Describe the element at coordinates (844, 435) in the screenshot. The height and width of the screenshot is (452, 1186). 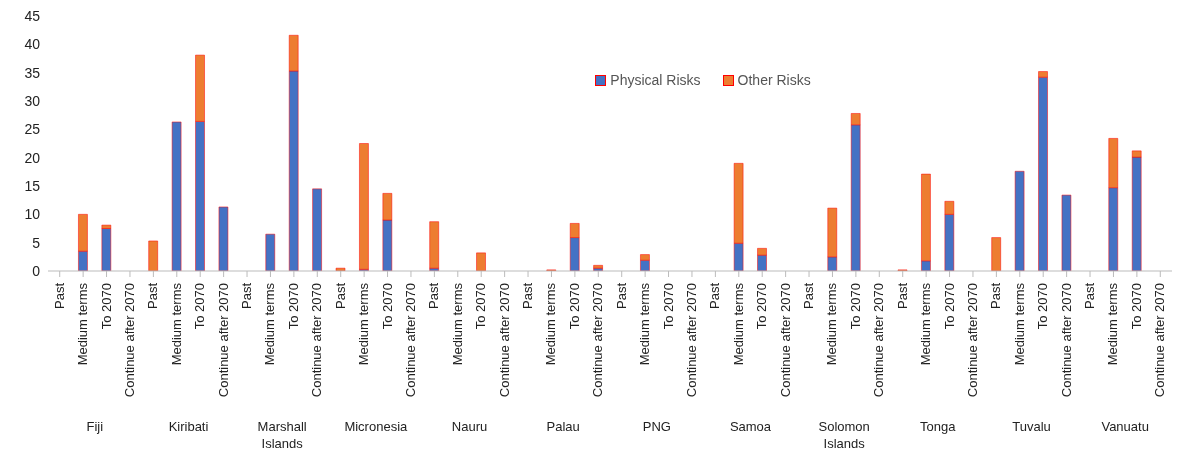
I see `text: Solomon Islands` at that location.